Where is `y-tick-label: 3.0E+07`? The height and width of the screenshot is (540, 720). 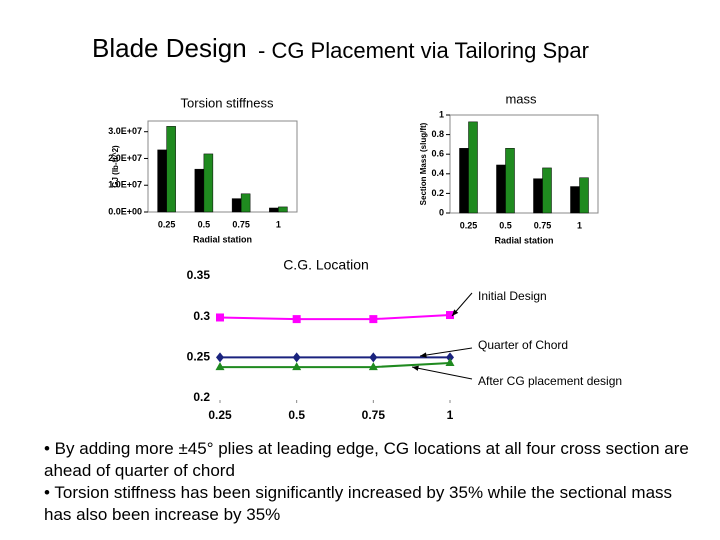 y-tick-label: 3.0E+07 is located at coordinates (125, 131).